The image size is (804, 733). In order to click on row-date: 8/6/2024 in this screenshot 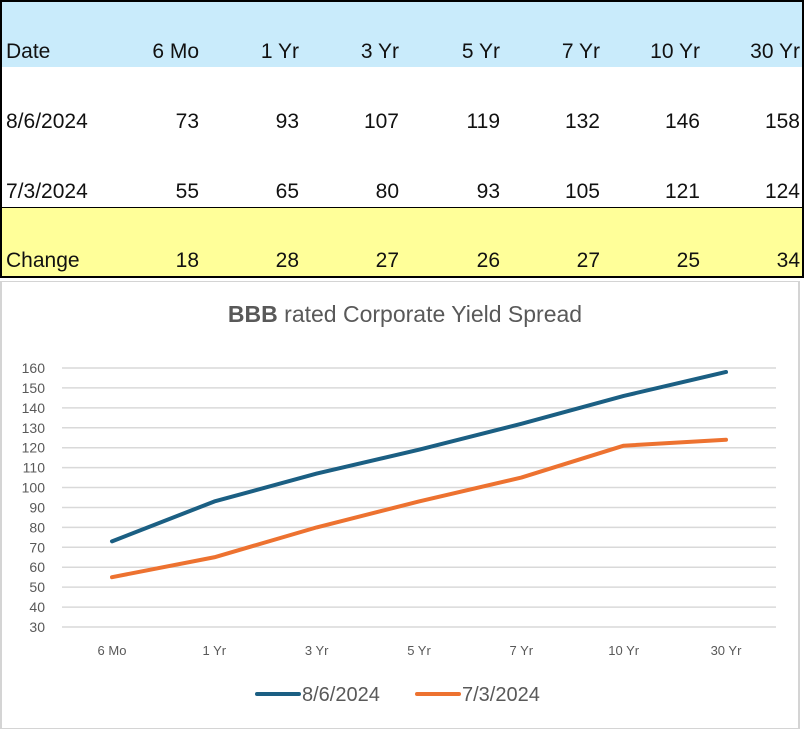, I will do `click(47, 122)`.